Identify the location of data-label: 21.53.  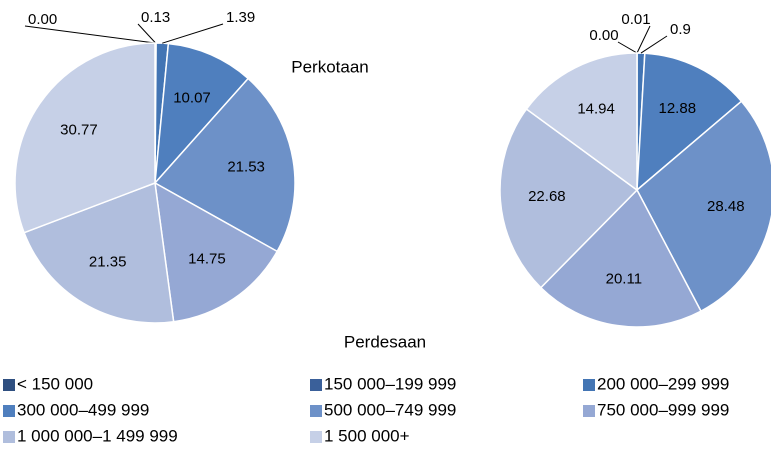
(246, 167).